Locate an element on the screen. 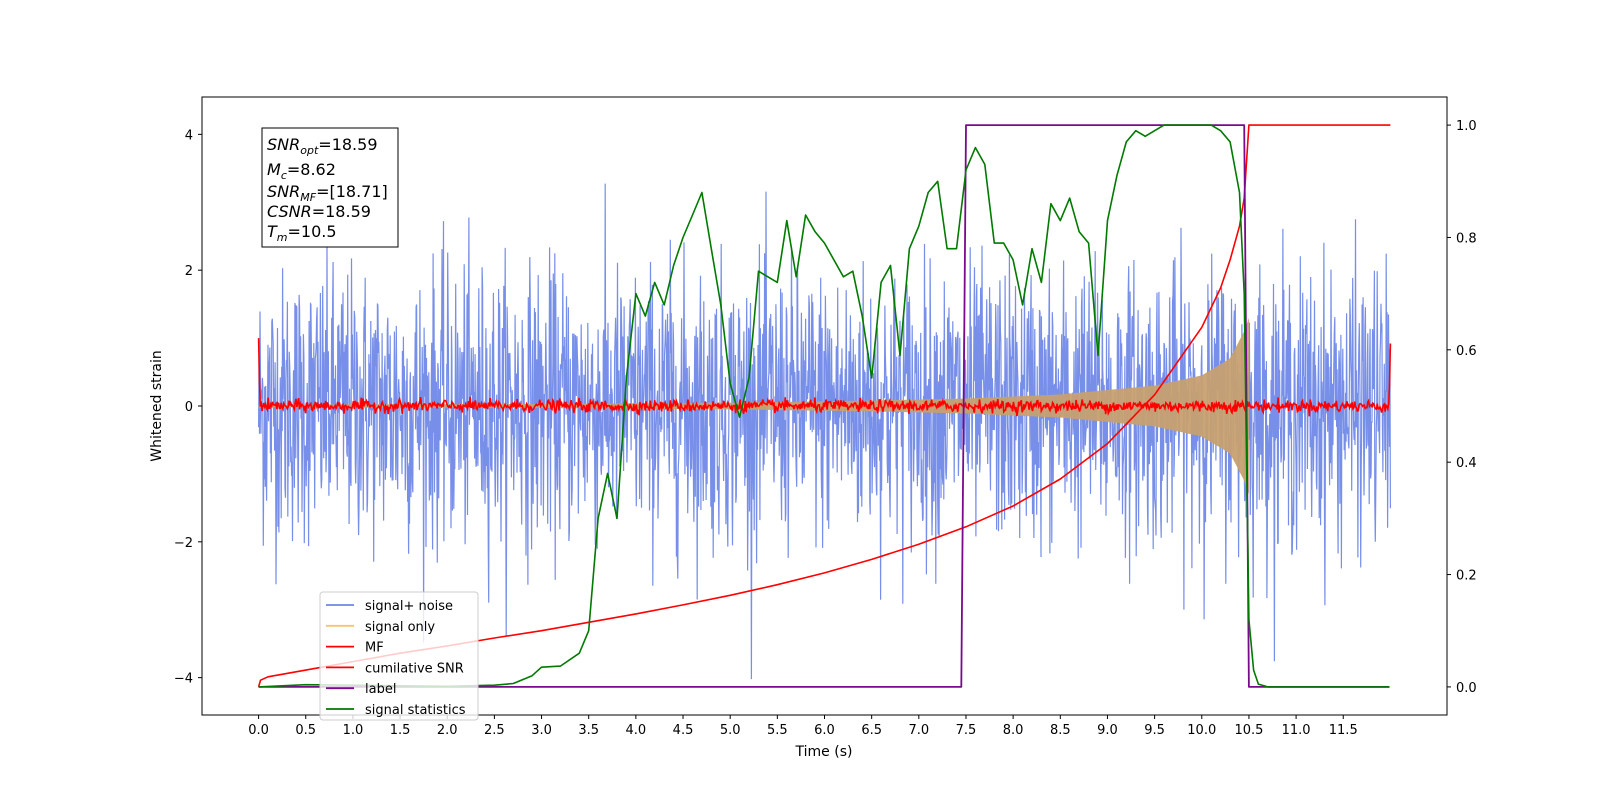 Image resolution: width=1600 pixels, height=804 pixels. legend-entry-label: signal statistics is located at coordinates (415, 710).